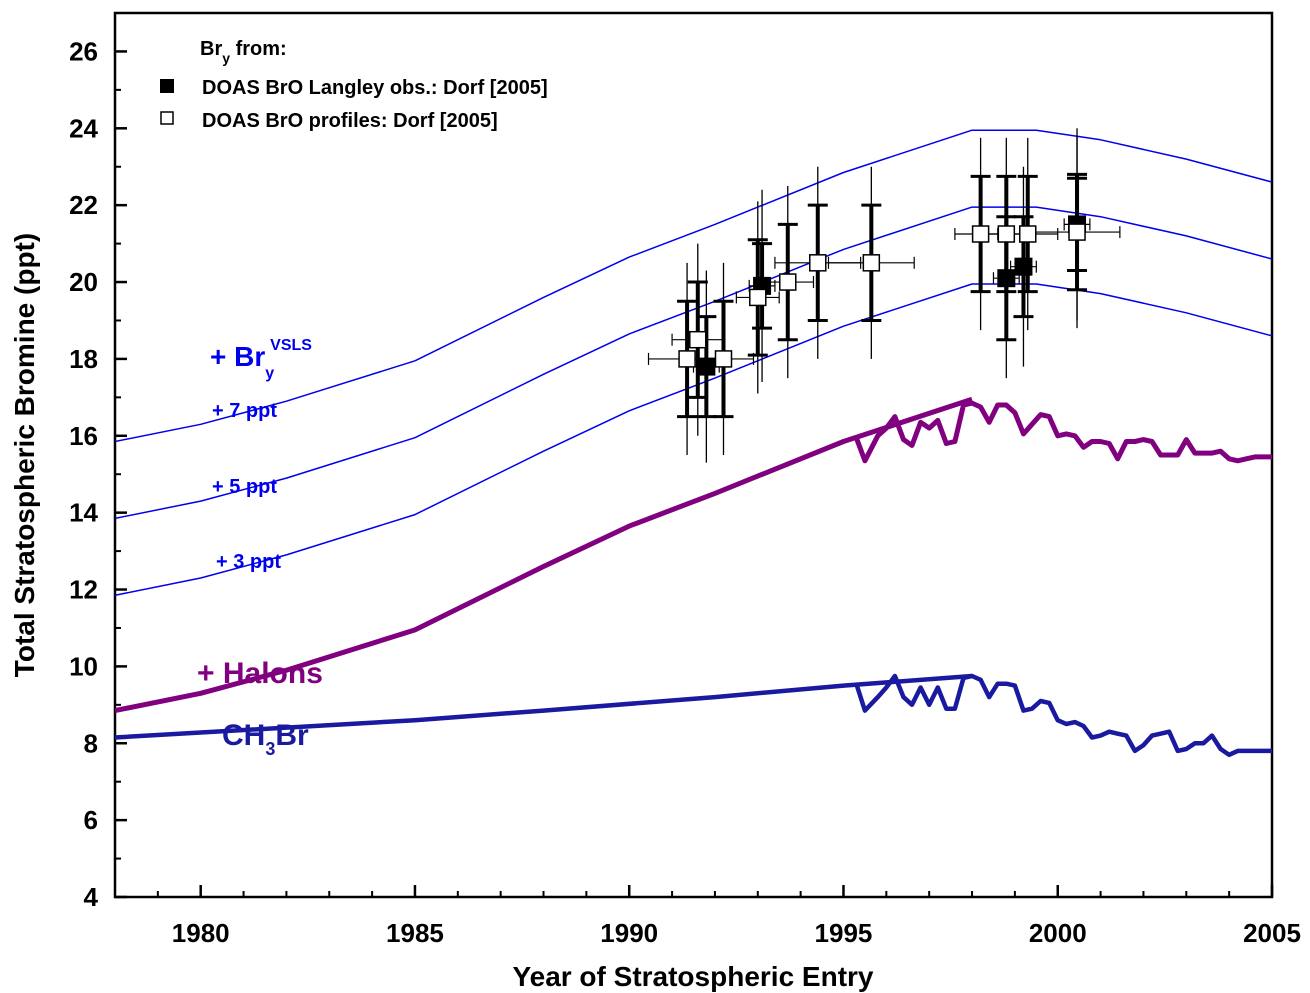 The height and width of the screenshot is (993, 1310). I want to click on x-tick-label: 1985, so click(415, 933).